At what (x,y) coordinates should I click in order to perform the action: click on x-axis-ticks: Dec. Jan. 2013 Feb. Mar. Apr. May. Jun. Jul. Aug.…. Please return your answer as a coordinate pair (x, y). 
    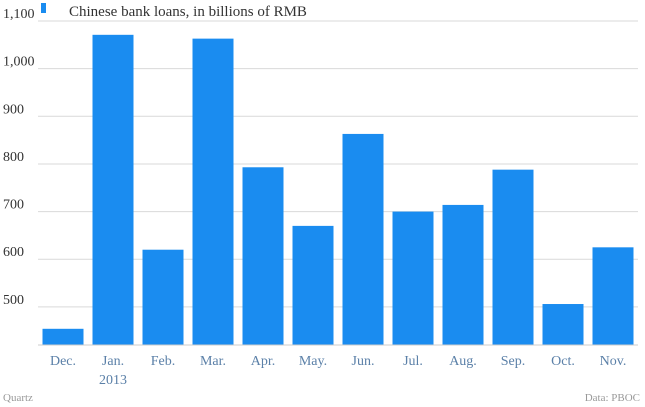
    Looking at the image, I should click on (338, 371).